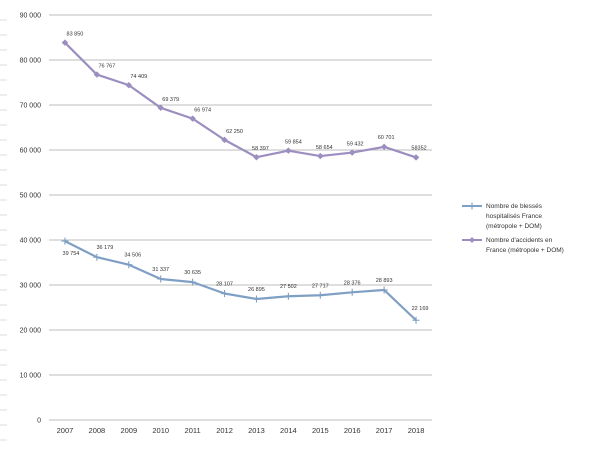 Image resolution: width=596 pixels, height=449 pixels. I want to click on x-tick-label: 2017, so click(384, 430).